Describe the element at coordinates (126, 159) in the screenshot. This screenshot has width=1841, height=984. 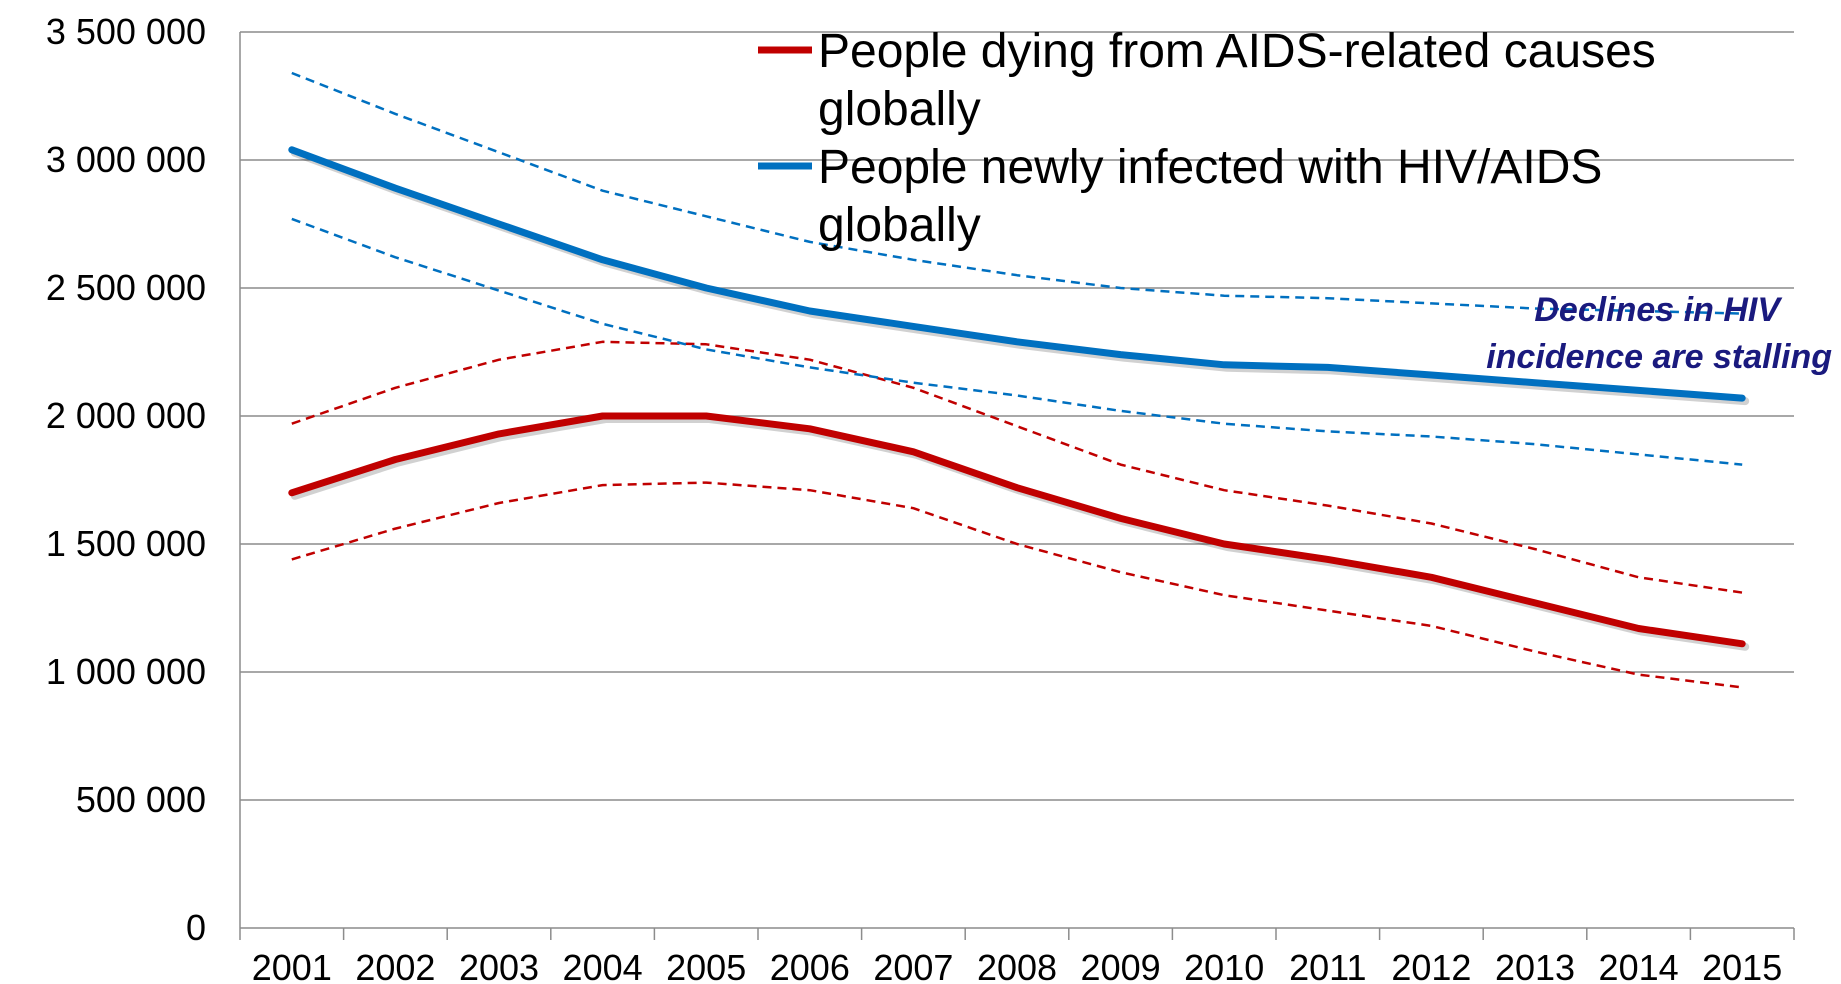
I see `y-tick-label: 3 000 000` at that location.